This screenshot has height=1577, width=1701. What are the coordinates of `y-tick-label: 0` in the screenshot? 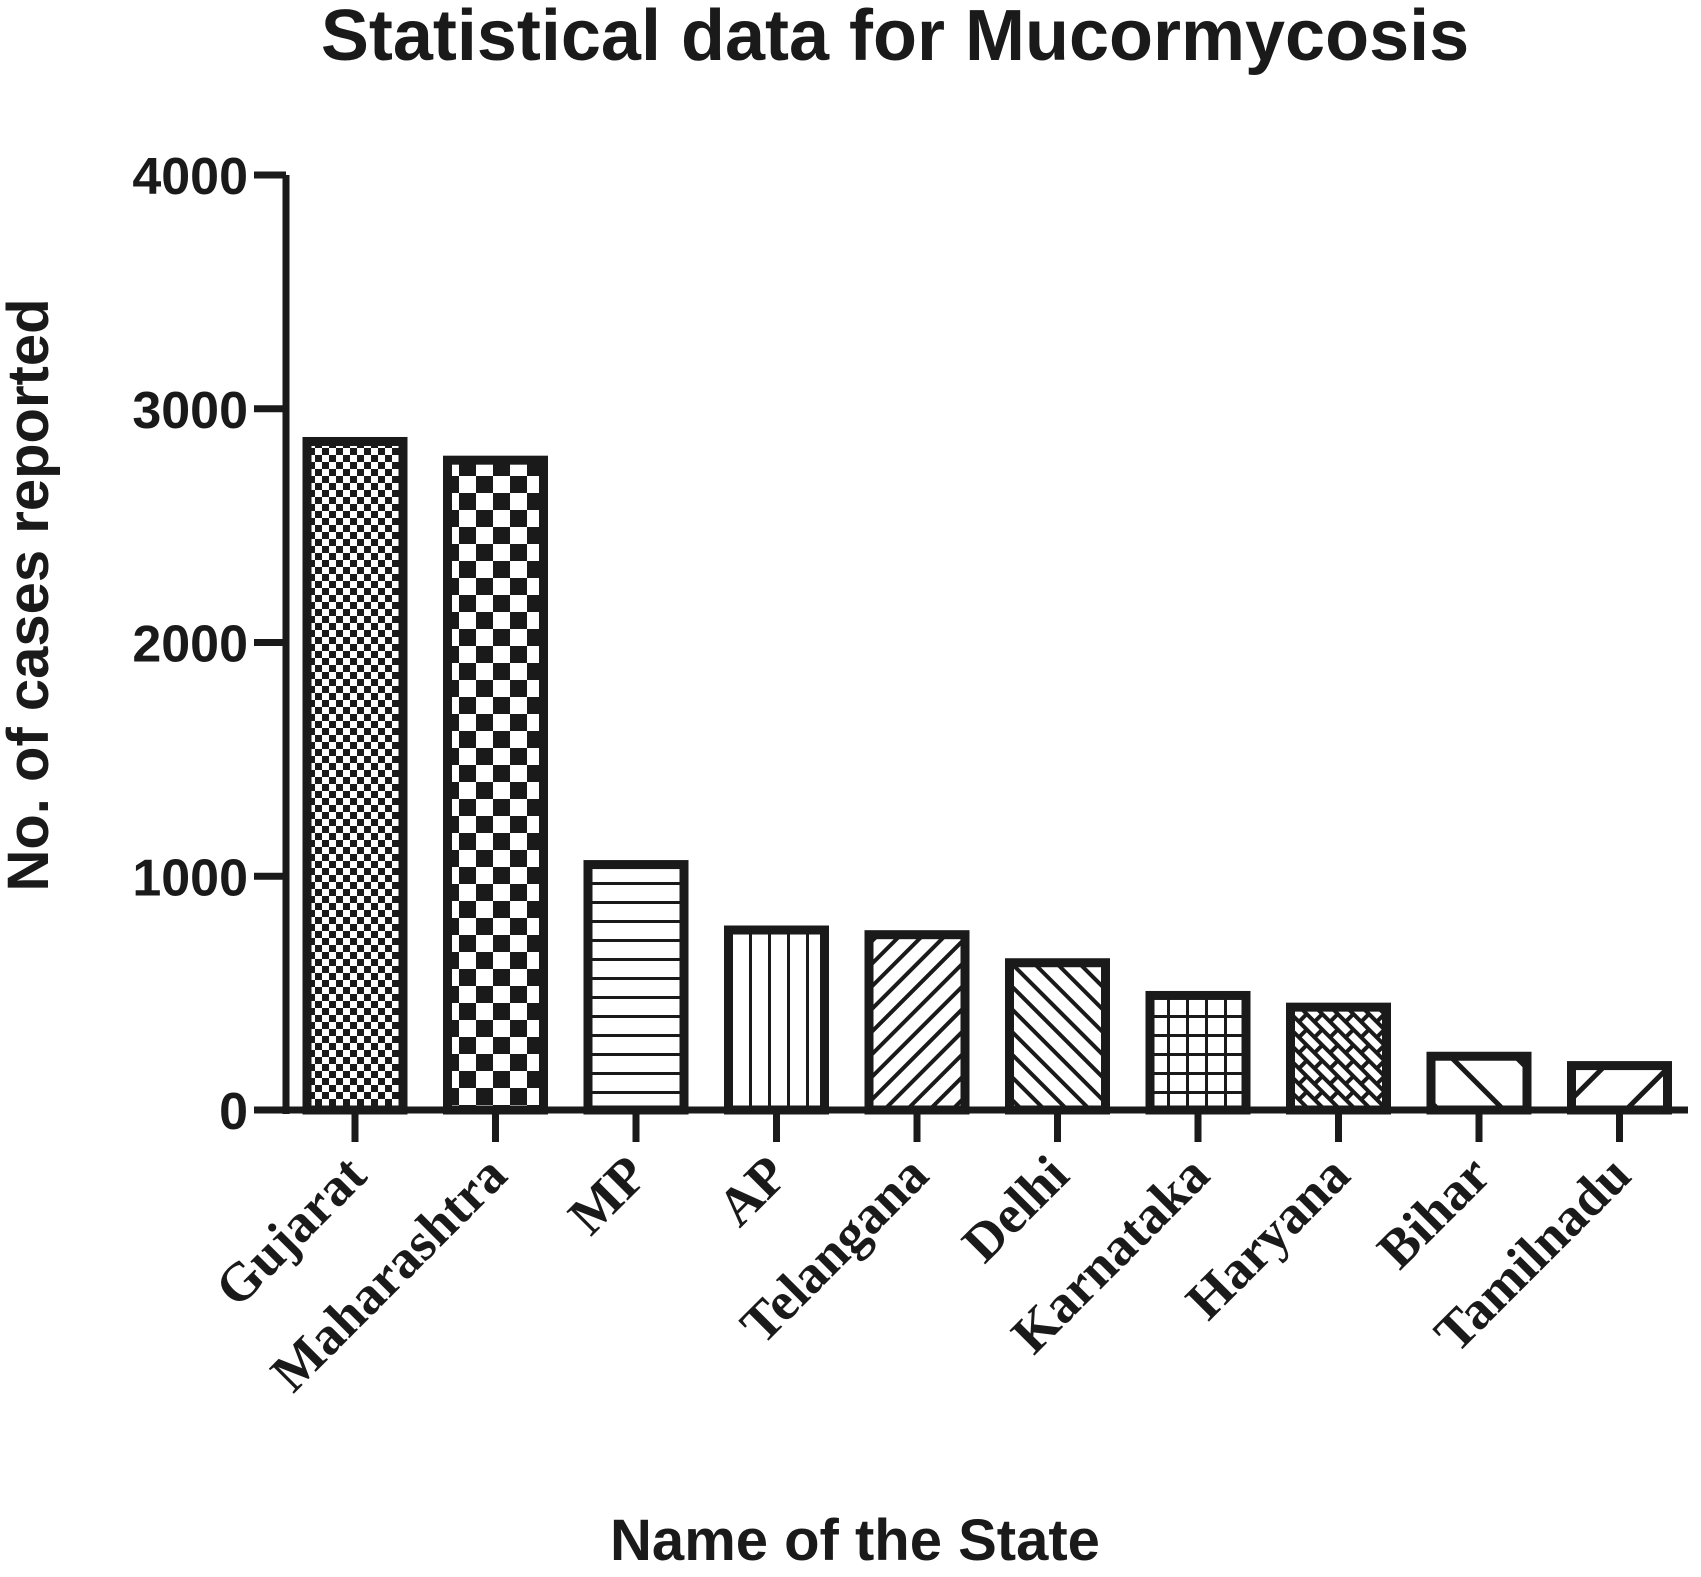 It's located at (233, 1112).